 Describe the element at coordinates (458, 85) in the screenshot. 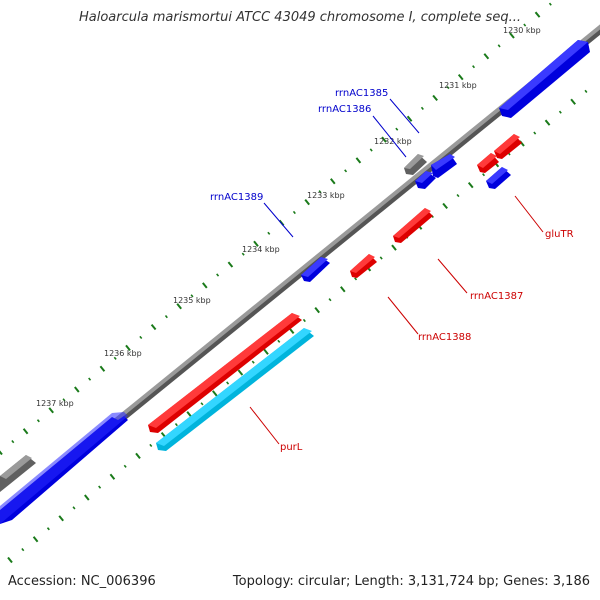

I see `scale-label-1231: 1231 kbp` at that location.